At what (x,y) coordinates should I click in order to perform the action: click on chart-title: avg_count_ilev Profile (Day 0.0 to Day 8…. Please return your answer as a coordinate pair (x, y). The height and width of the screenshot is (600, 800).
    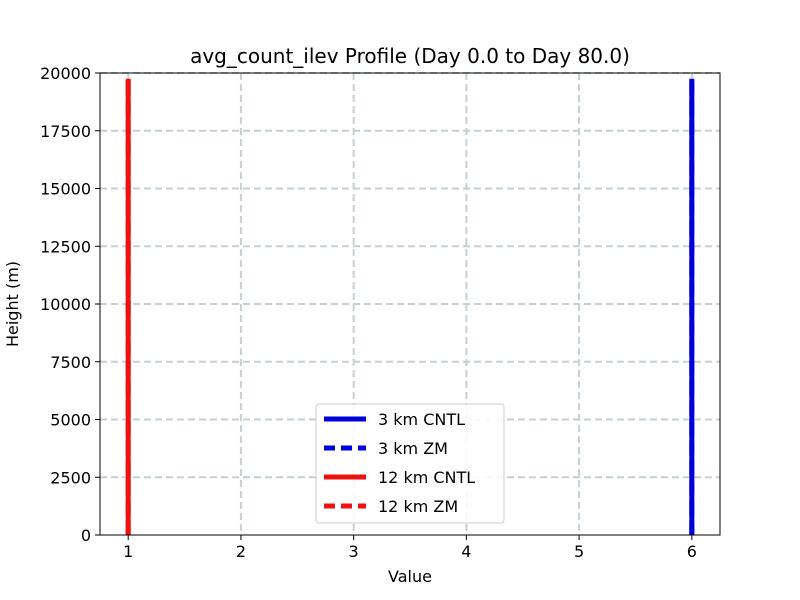
    Looking at the image, I should click on (410, 56).